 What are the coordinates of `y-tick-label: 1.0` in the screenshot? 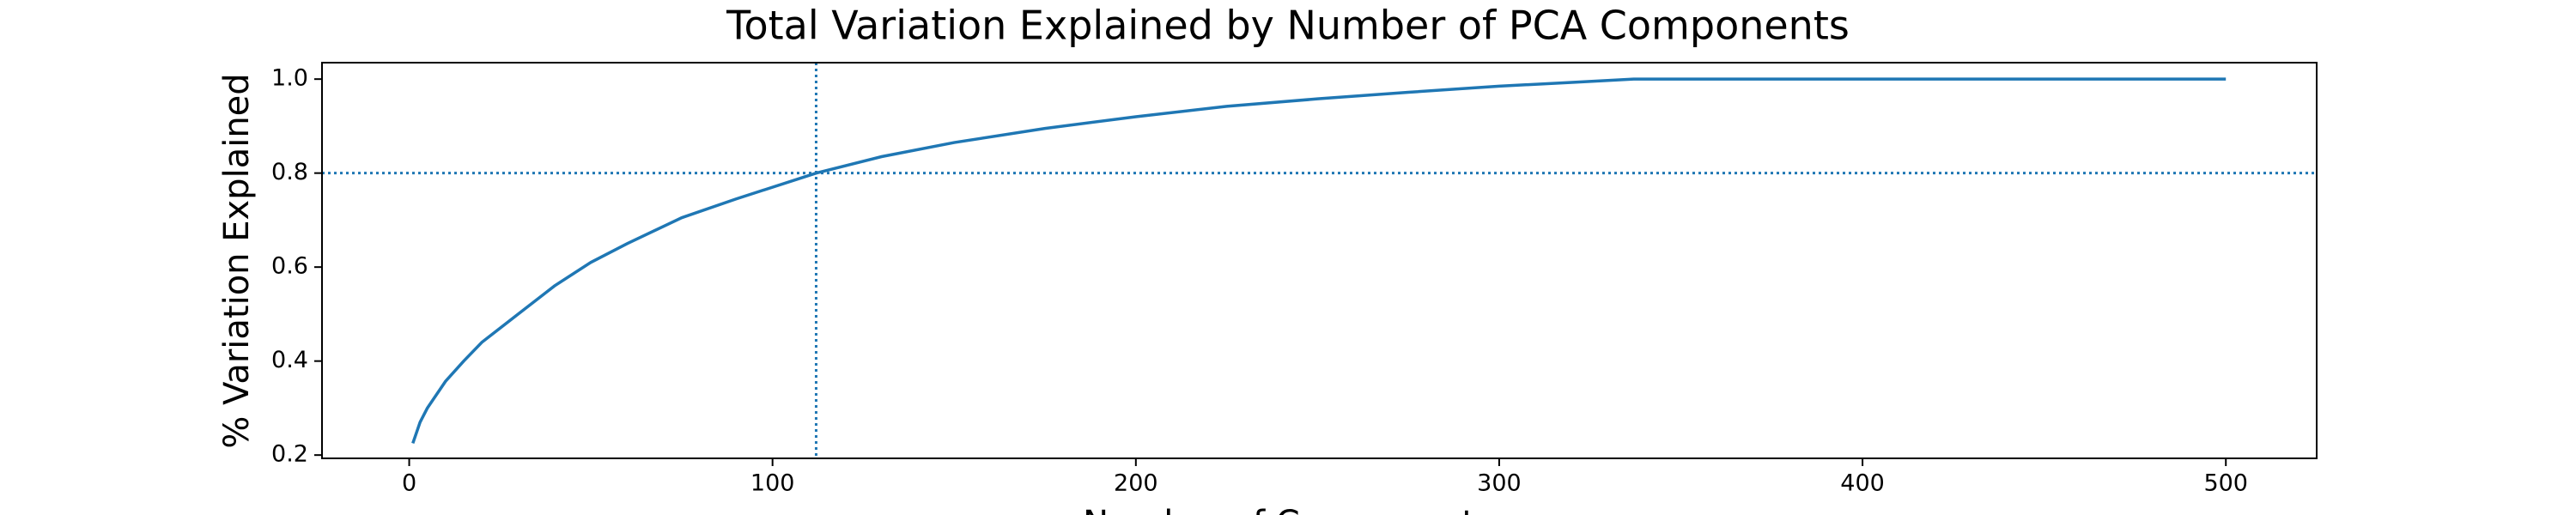 It's located at (290, 78).